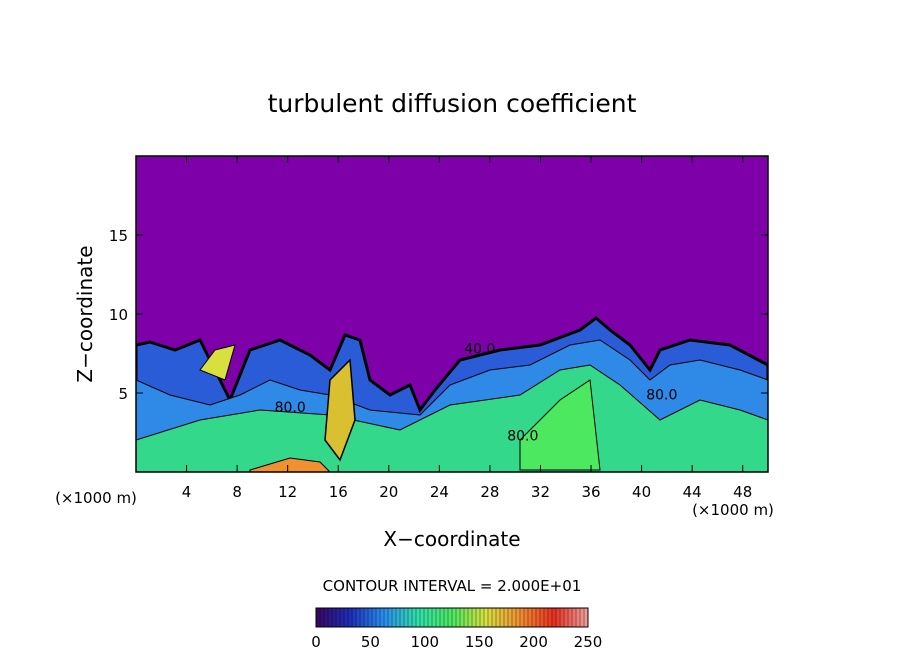  What do you see at coordinates (590, 492) in the screenshot?
I see `x-tick-label: 36` at bounding box center [590, 492].